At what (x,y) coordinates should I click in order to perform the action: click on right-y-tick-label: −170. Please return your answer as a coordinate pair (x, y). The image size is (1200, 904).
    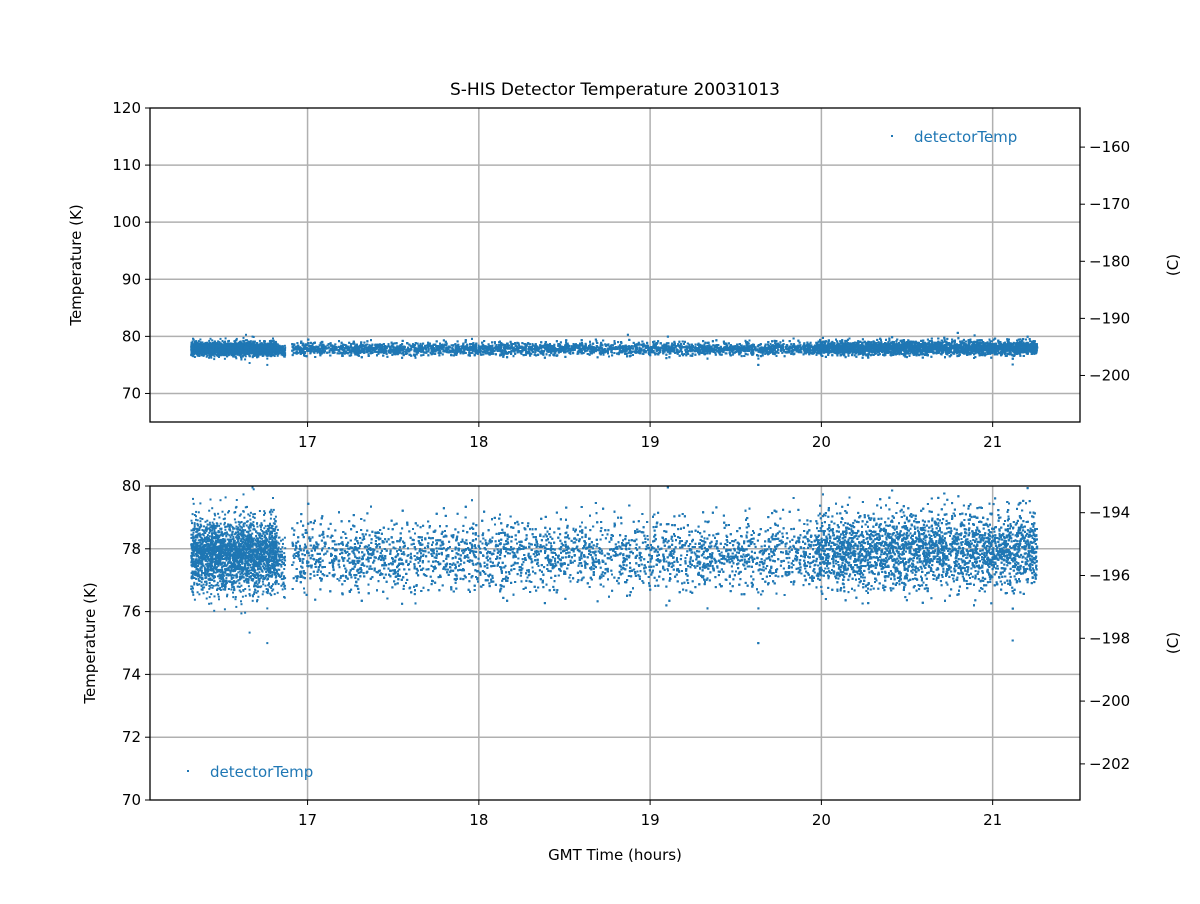
    Looking at the image, I should click on (1109, 204).